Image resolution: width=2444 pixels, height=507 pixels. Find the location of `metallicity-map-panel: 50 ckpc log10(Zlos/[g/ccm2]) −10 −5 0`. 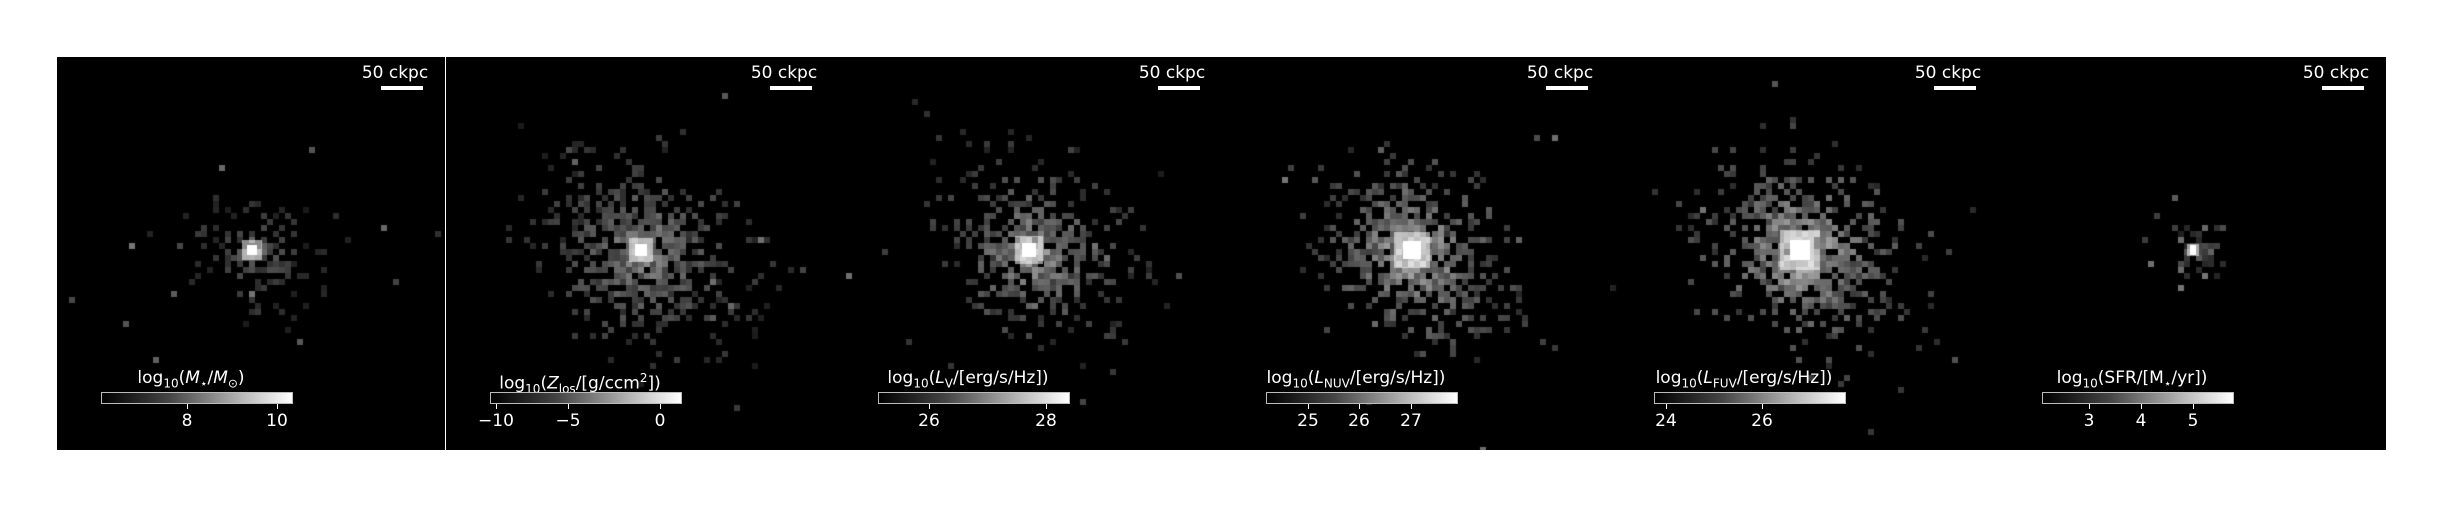

metallicity-map-panel: 50 ckpc log10(Zlos/[g/ccm2]) −10 −5 0 is located at coordinates (640, 253).